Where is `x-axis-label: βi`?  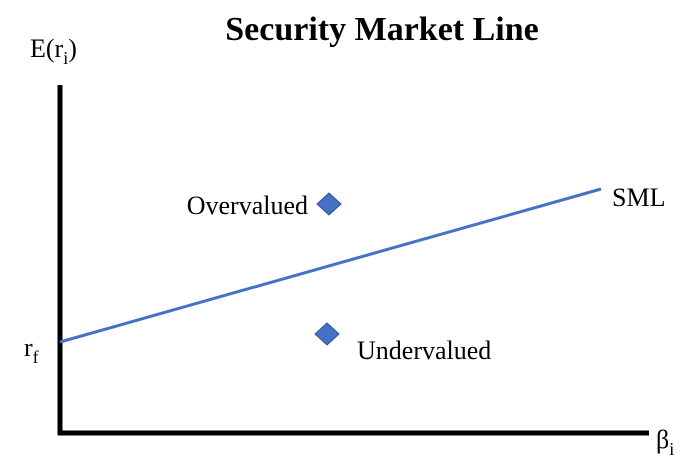
x-axis-label: βi is located at coordinates (665, 442).